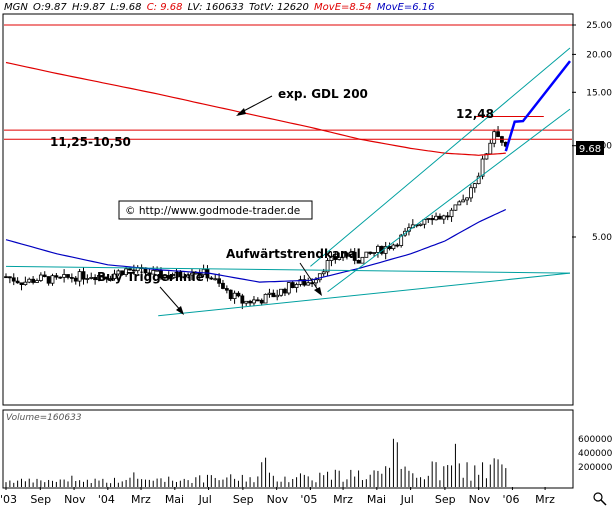 Image resolution: width=616 pixels, height=509 pixels. Describe the element at coordinates (445, 499) in the screenshot. I see `time-axis-label: Sep` at that location.